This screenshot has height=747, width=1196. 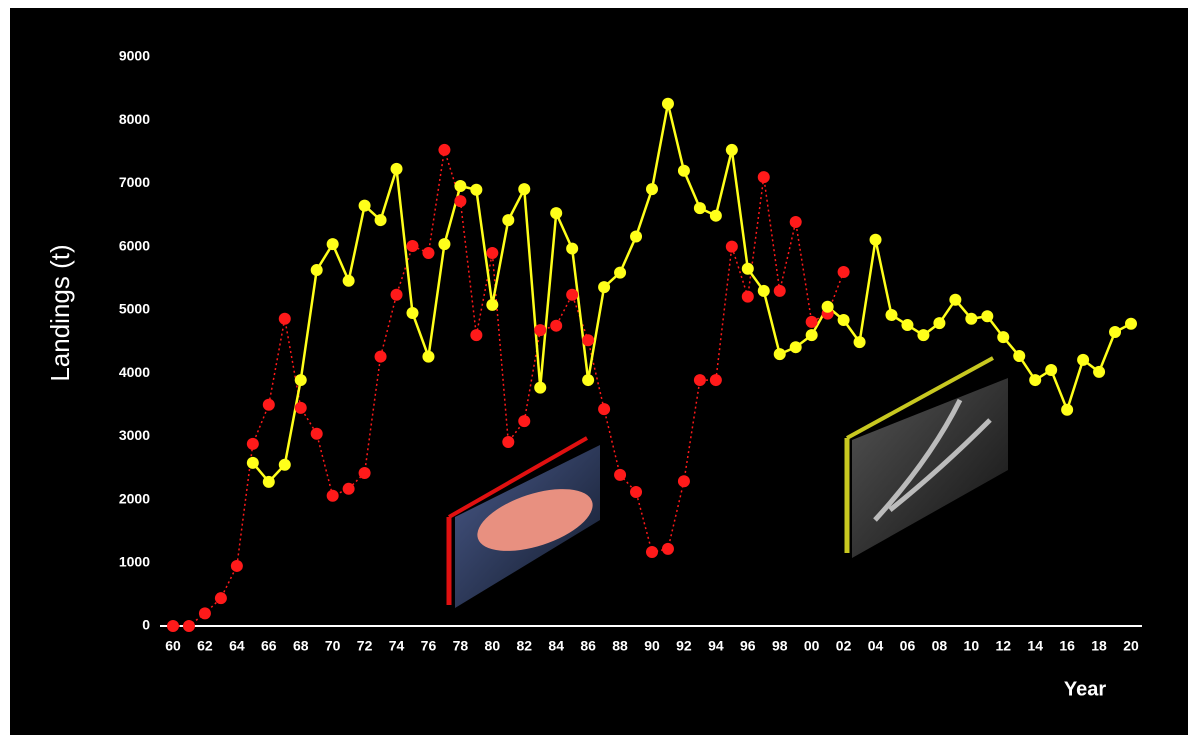 What do you see at coordinates (844, 646) in the screenshot?
I see `x-tick-label: 02` at bounding box center [844, 646].